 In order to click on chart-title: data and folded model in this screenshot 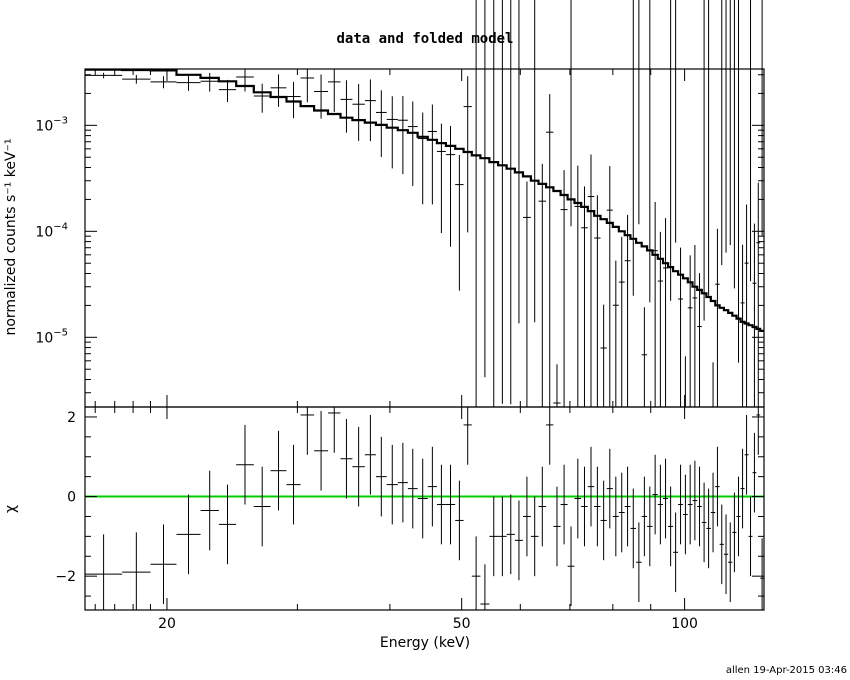, I will do `click(424, 39)`.